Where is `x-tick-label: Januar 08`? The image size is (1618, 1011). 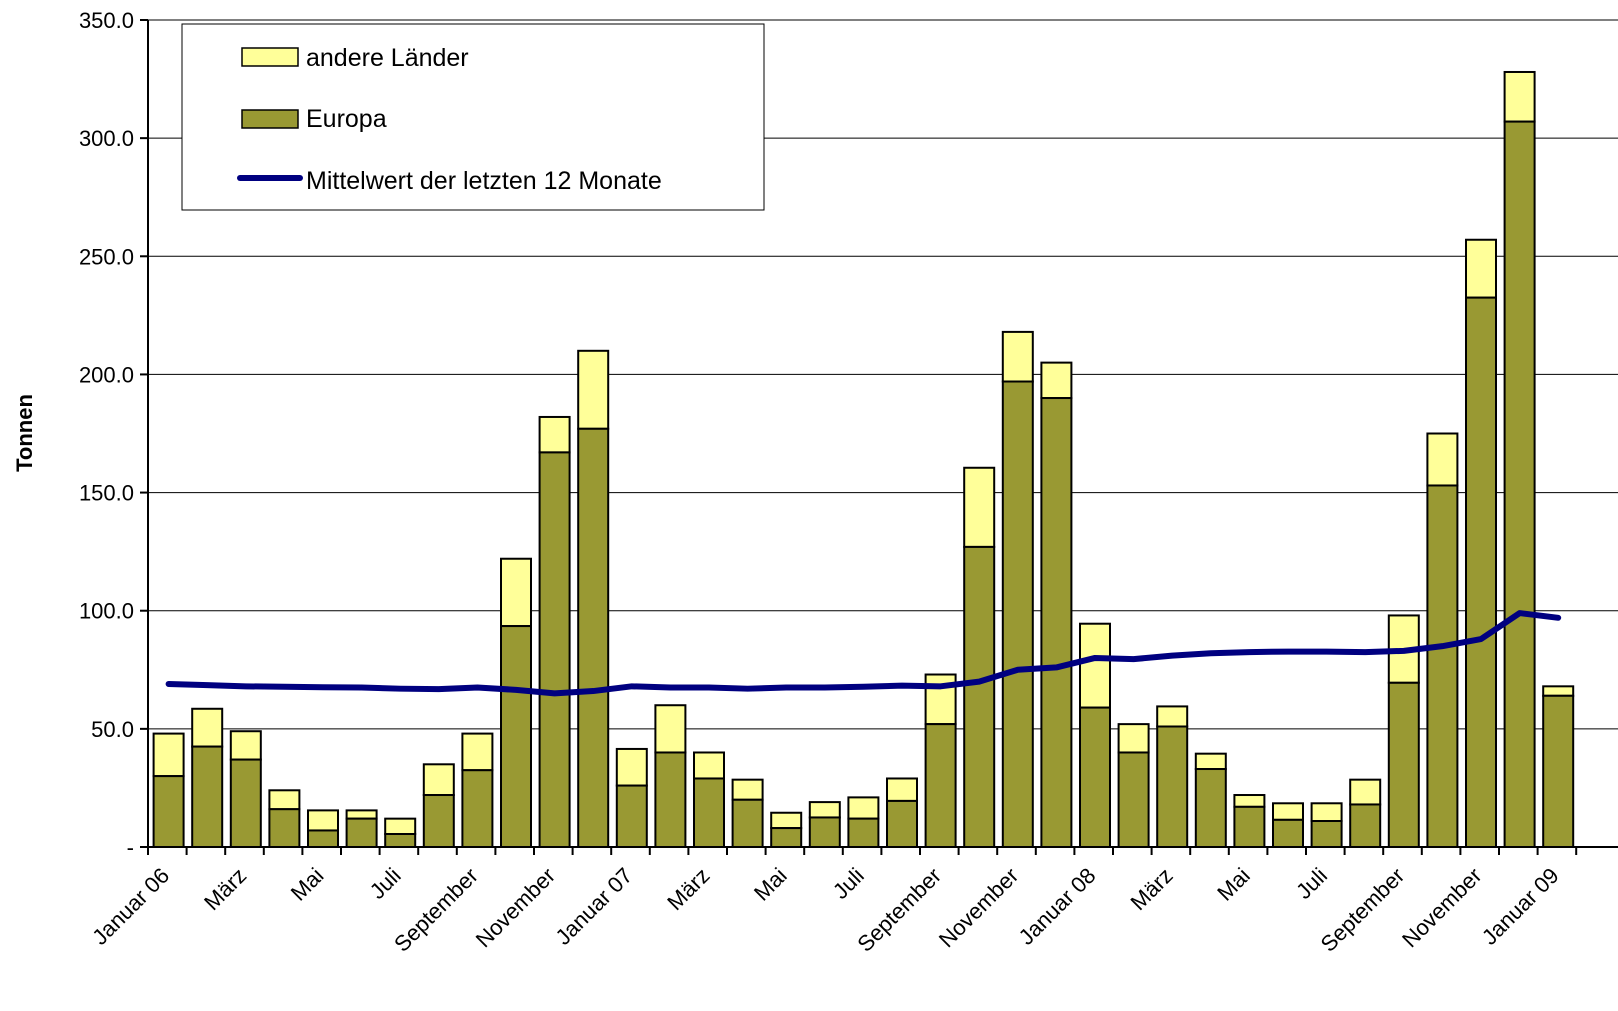 x-tick-label: Januar 08 is located at coordinates (1057, 906).